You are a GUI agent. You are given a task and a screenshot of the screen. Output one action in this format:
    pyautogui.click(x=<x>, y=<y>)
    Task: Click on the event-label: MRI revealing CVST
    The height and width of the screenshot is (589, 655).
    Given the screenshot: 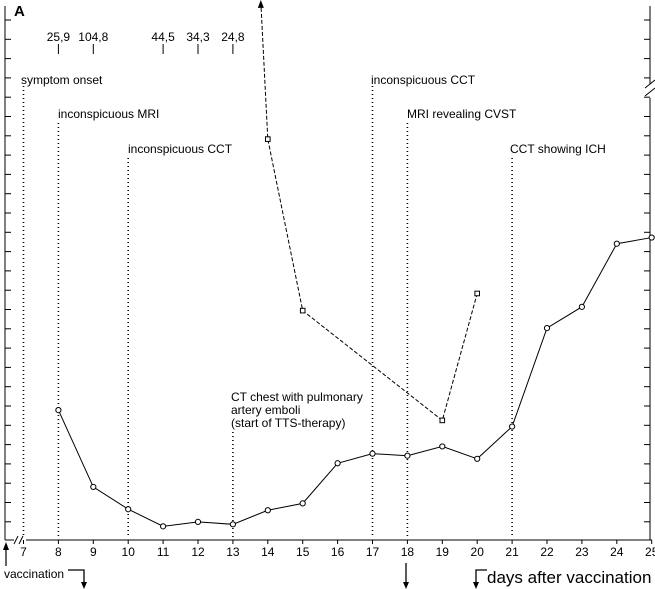 What is the action you would take?
    pyautogui.click(x=462, y=114)
    